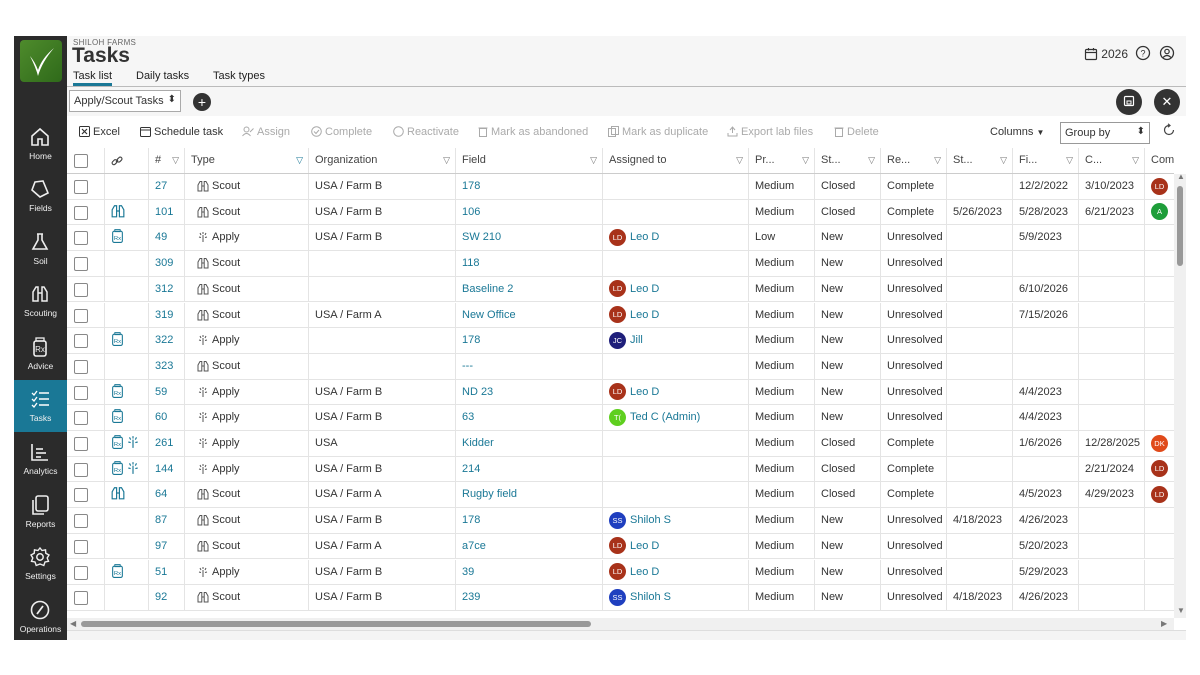  I want to click on task-number-link: 322, so click(164, 340).